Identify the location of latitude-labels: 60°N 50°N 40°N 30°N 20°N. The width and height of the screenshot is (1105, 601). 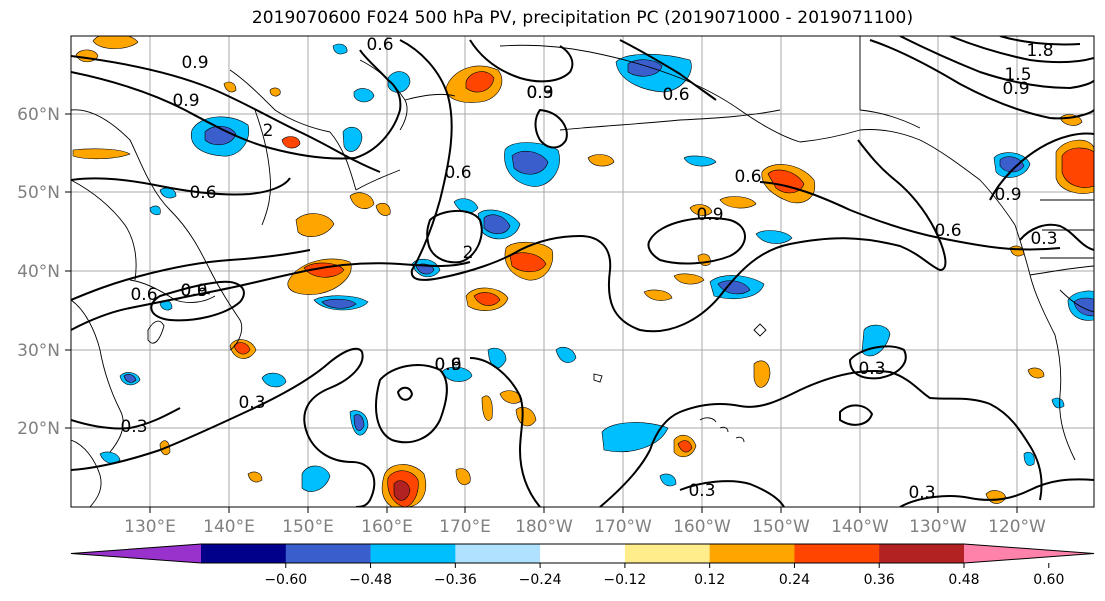
(38, 272).